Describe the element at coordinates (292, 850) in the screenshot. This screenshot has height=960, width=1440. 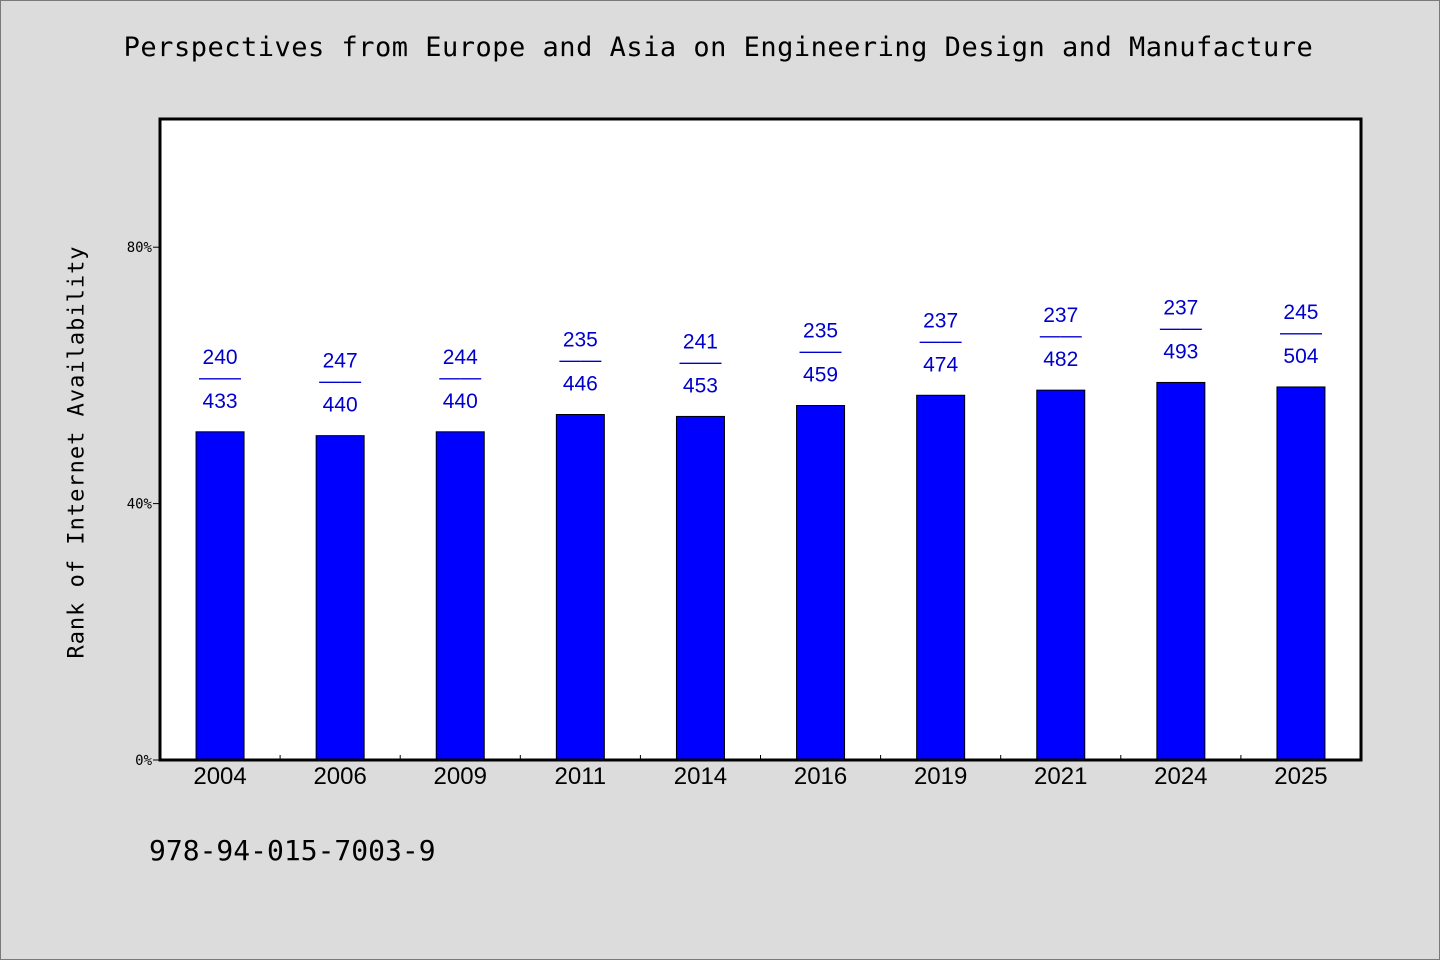
I see `footnote-isbn: 978-94-015-7003-9` at that location.